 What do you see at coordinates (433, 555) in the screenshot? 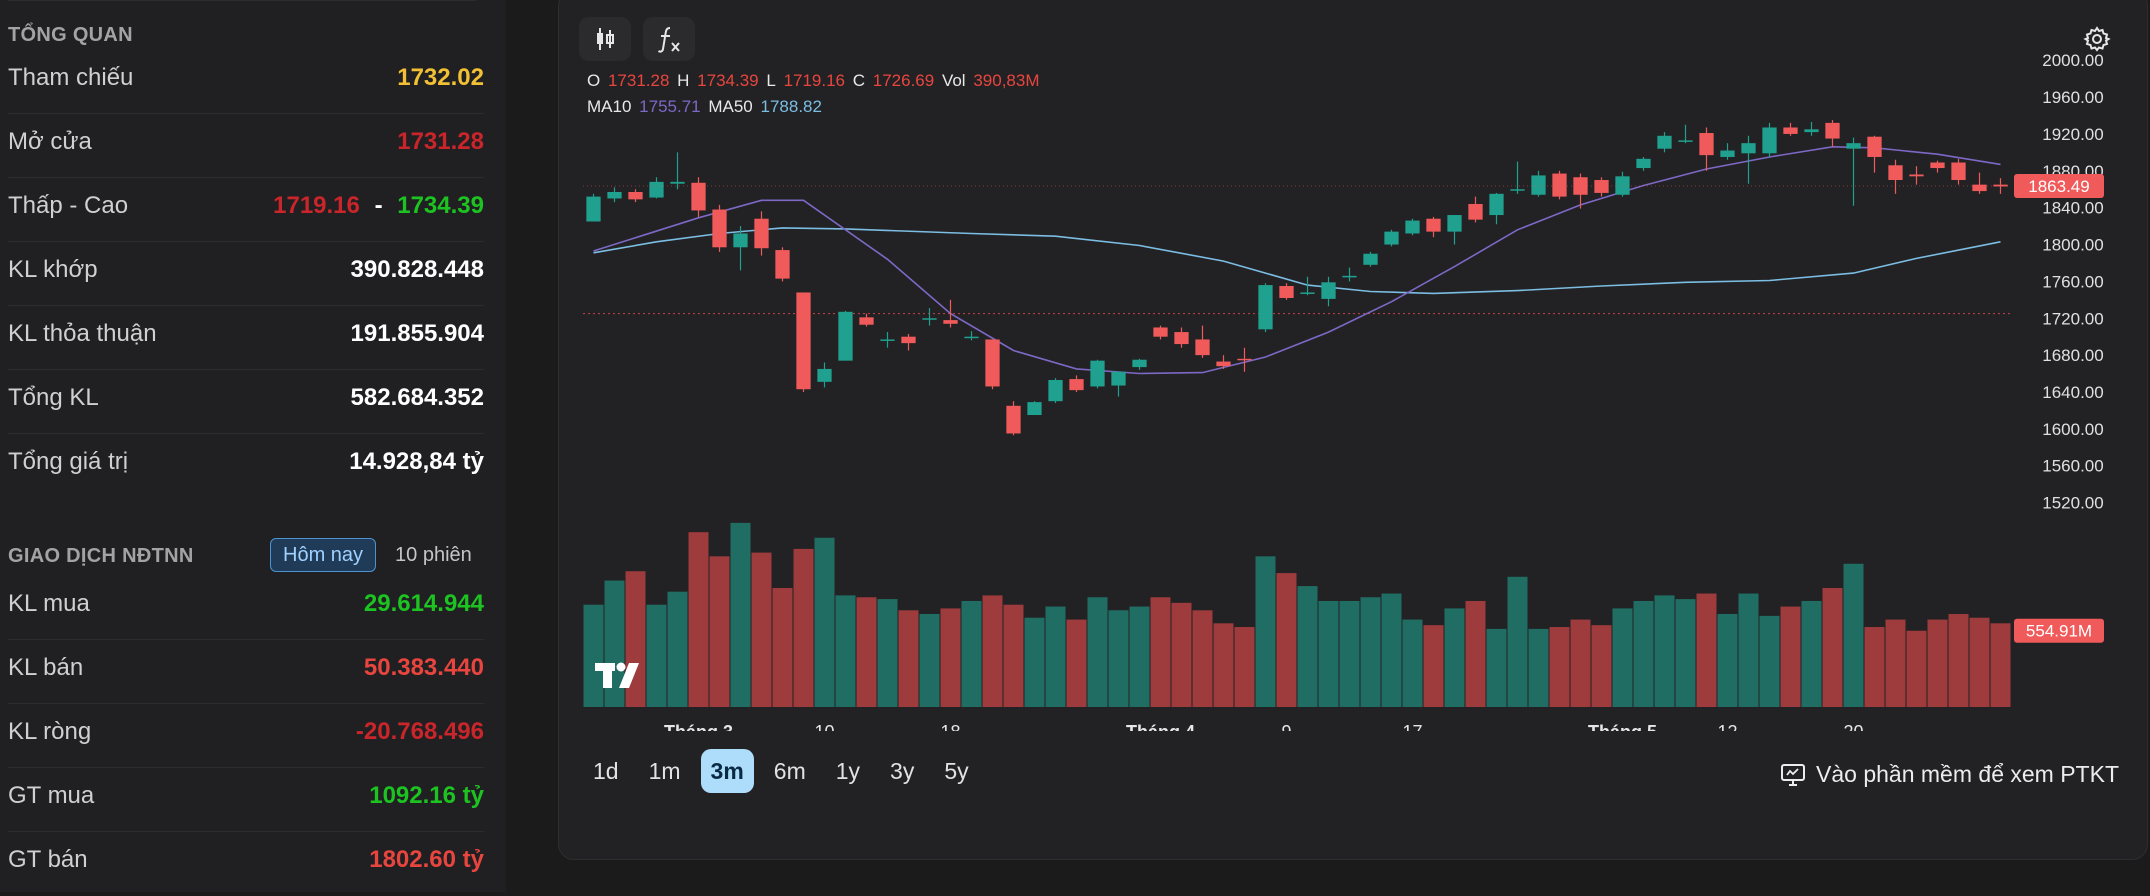
I see `tab-10-sessions: 10 phiên` at bounding box center [433, 555].